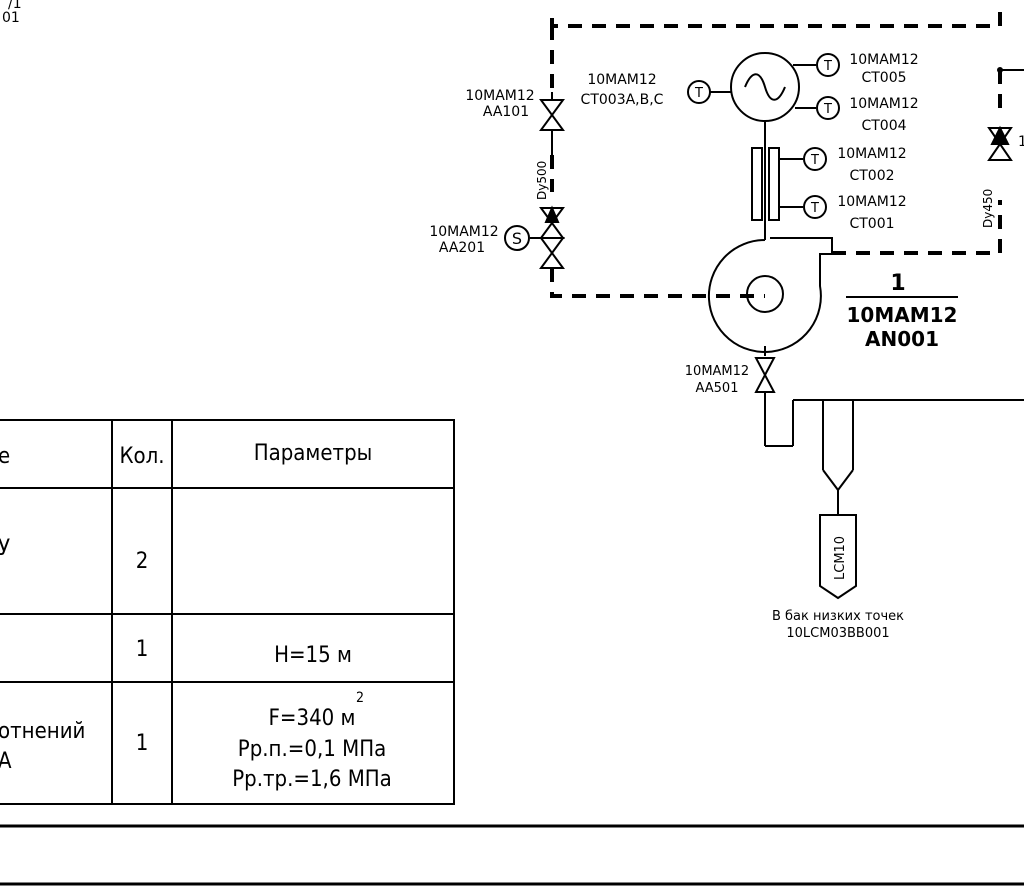 This screenshot has width=1024, height=887. I want to click on valve-aa201-tag: 10MAM12, so click(463, 232).